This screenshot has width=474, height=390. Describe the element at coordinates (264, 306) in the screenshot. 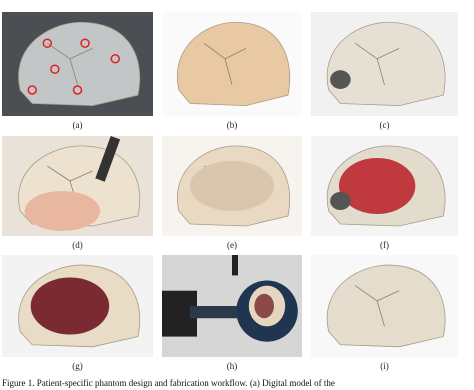

I see `insert` at that location.